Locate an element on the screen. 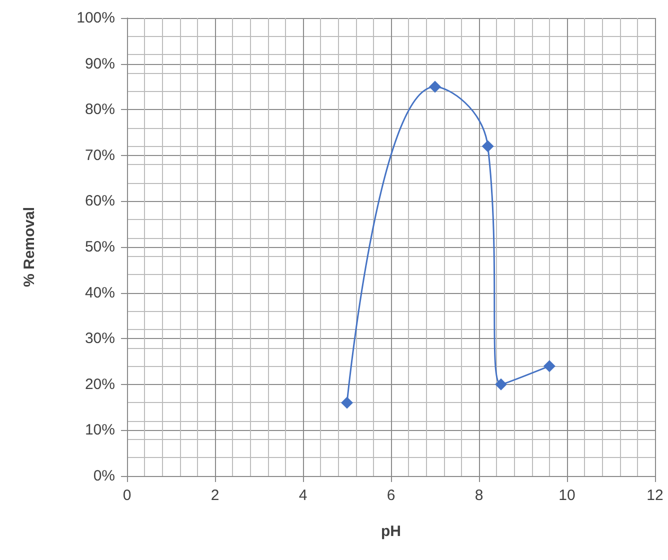 Image resolution: width=668 pixels, height=560 pixels. x-axis-title: pH is located at coordinates (391, 531).